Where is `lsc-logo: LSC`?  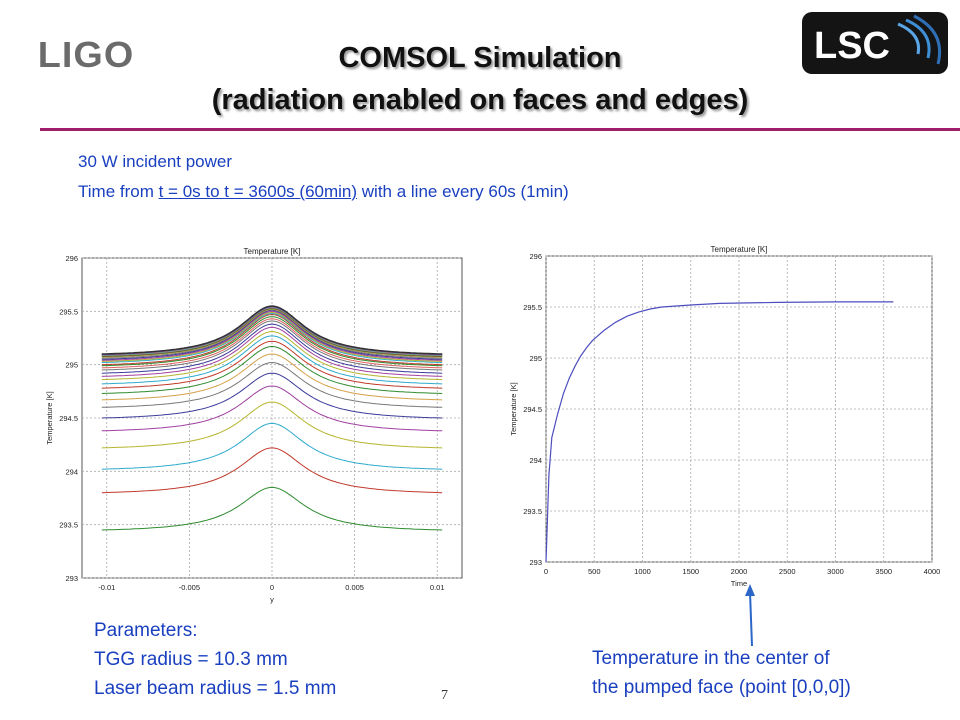 lsc-logo: LSC is located at coordinates (875, 43).